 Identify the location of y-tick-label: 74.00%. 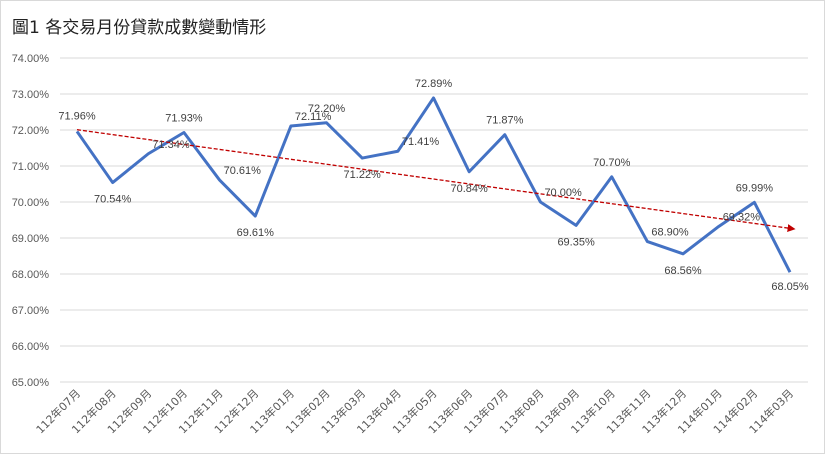
(31, 59).